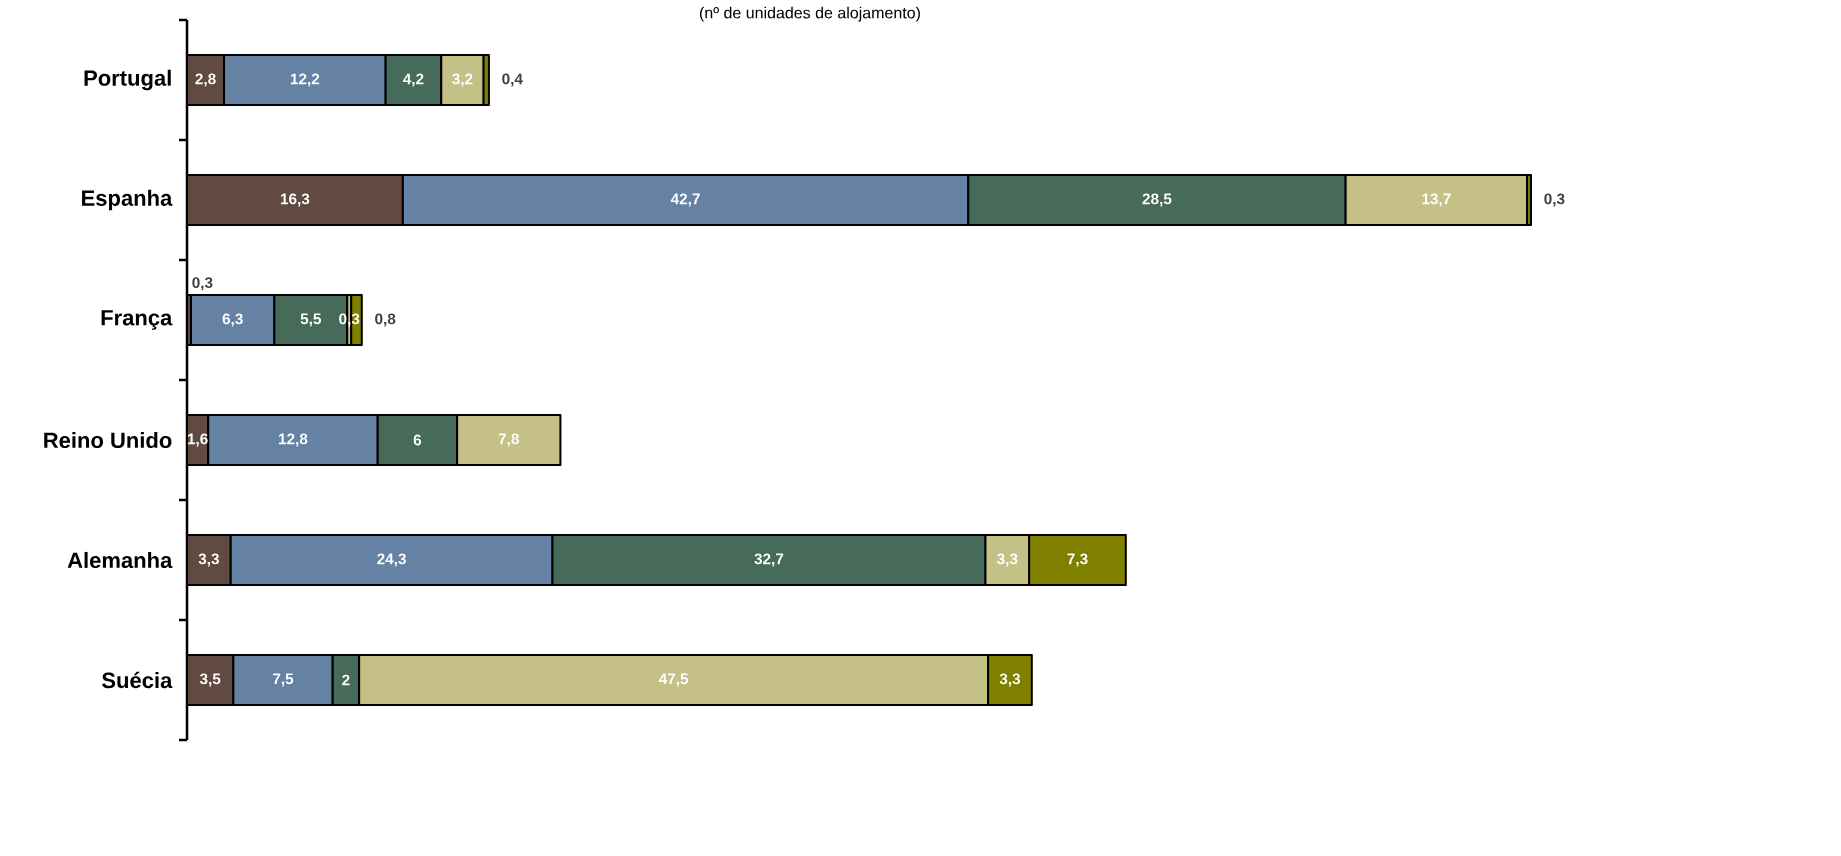  Describe the element at coordinates (305, 80) in the screenshot. I see `data-label: 12,2` at that location.